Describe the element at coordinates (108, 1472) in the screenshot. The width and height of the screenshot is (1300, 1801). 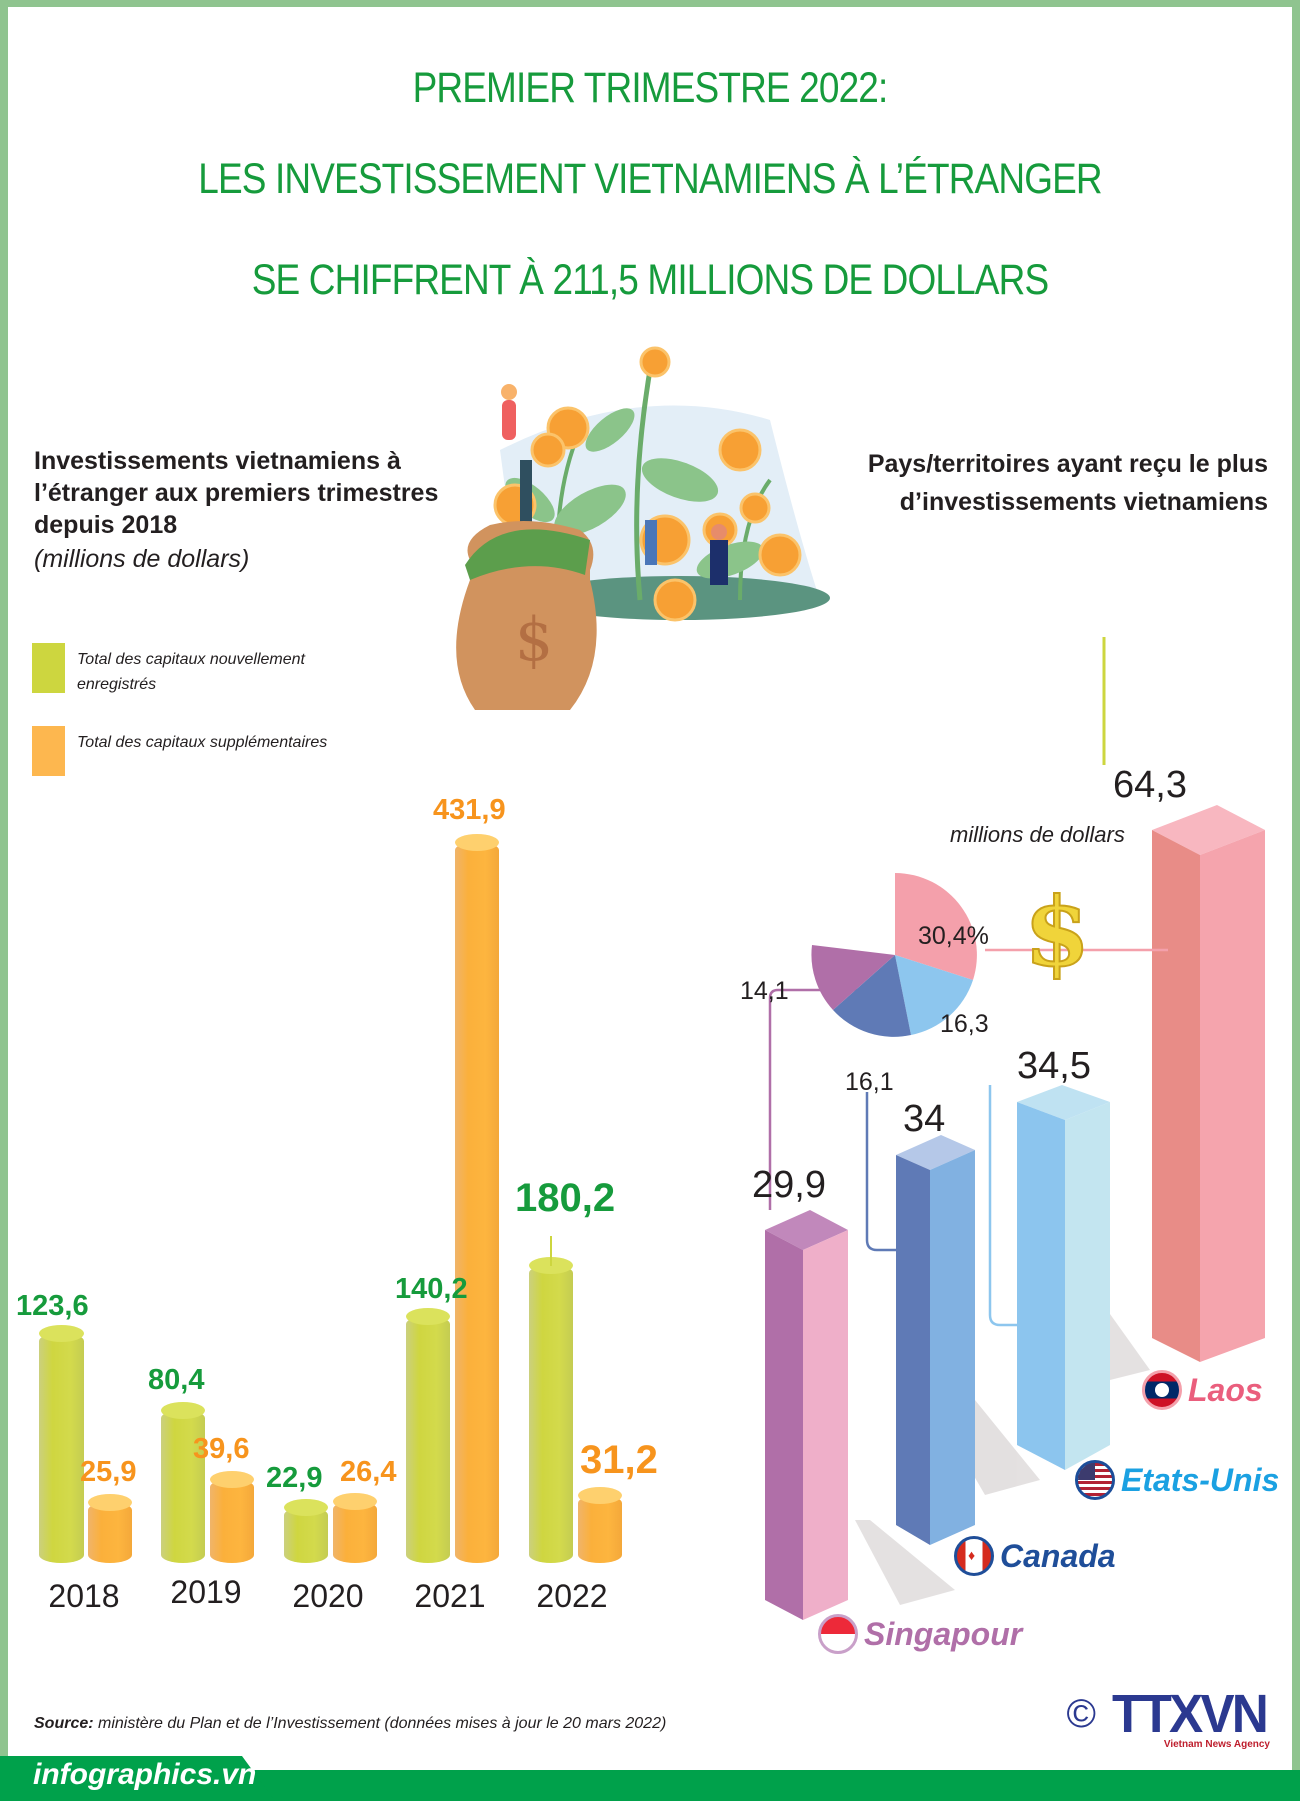
I see `value-2018-extra: 25,9` at that location.